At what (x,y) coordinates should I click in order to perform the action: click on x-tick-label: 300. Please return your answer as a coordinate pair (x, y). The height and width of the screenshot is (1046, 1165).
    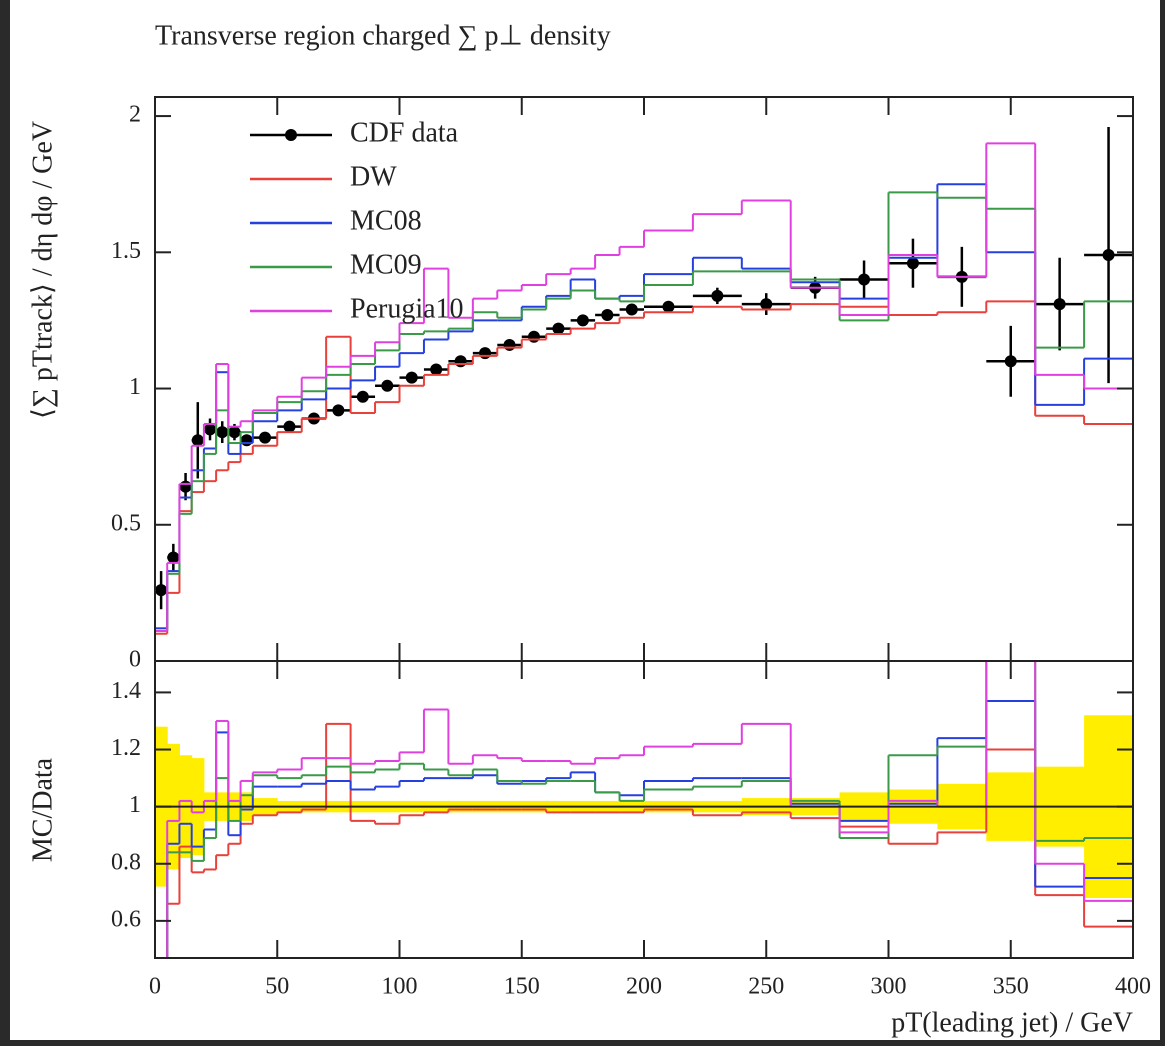
    Looking at the image, I should click on (889, 987).